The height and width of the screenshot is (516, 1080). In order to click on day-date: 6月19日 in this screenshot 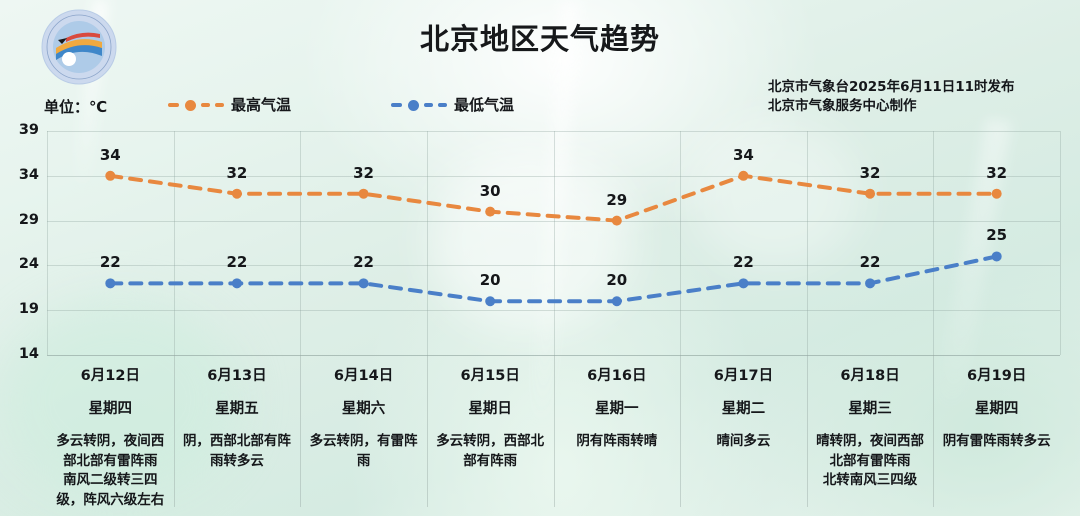, I will do `click(997, 376)`.